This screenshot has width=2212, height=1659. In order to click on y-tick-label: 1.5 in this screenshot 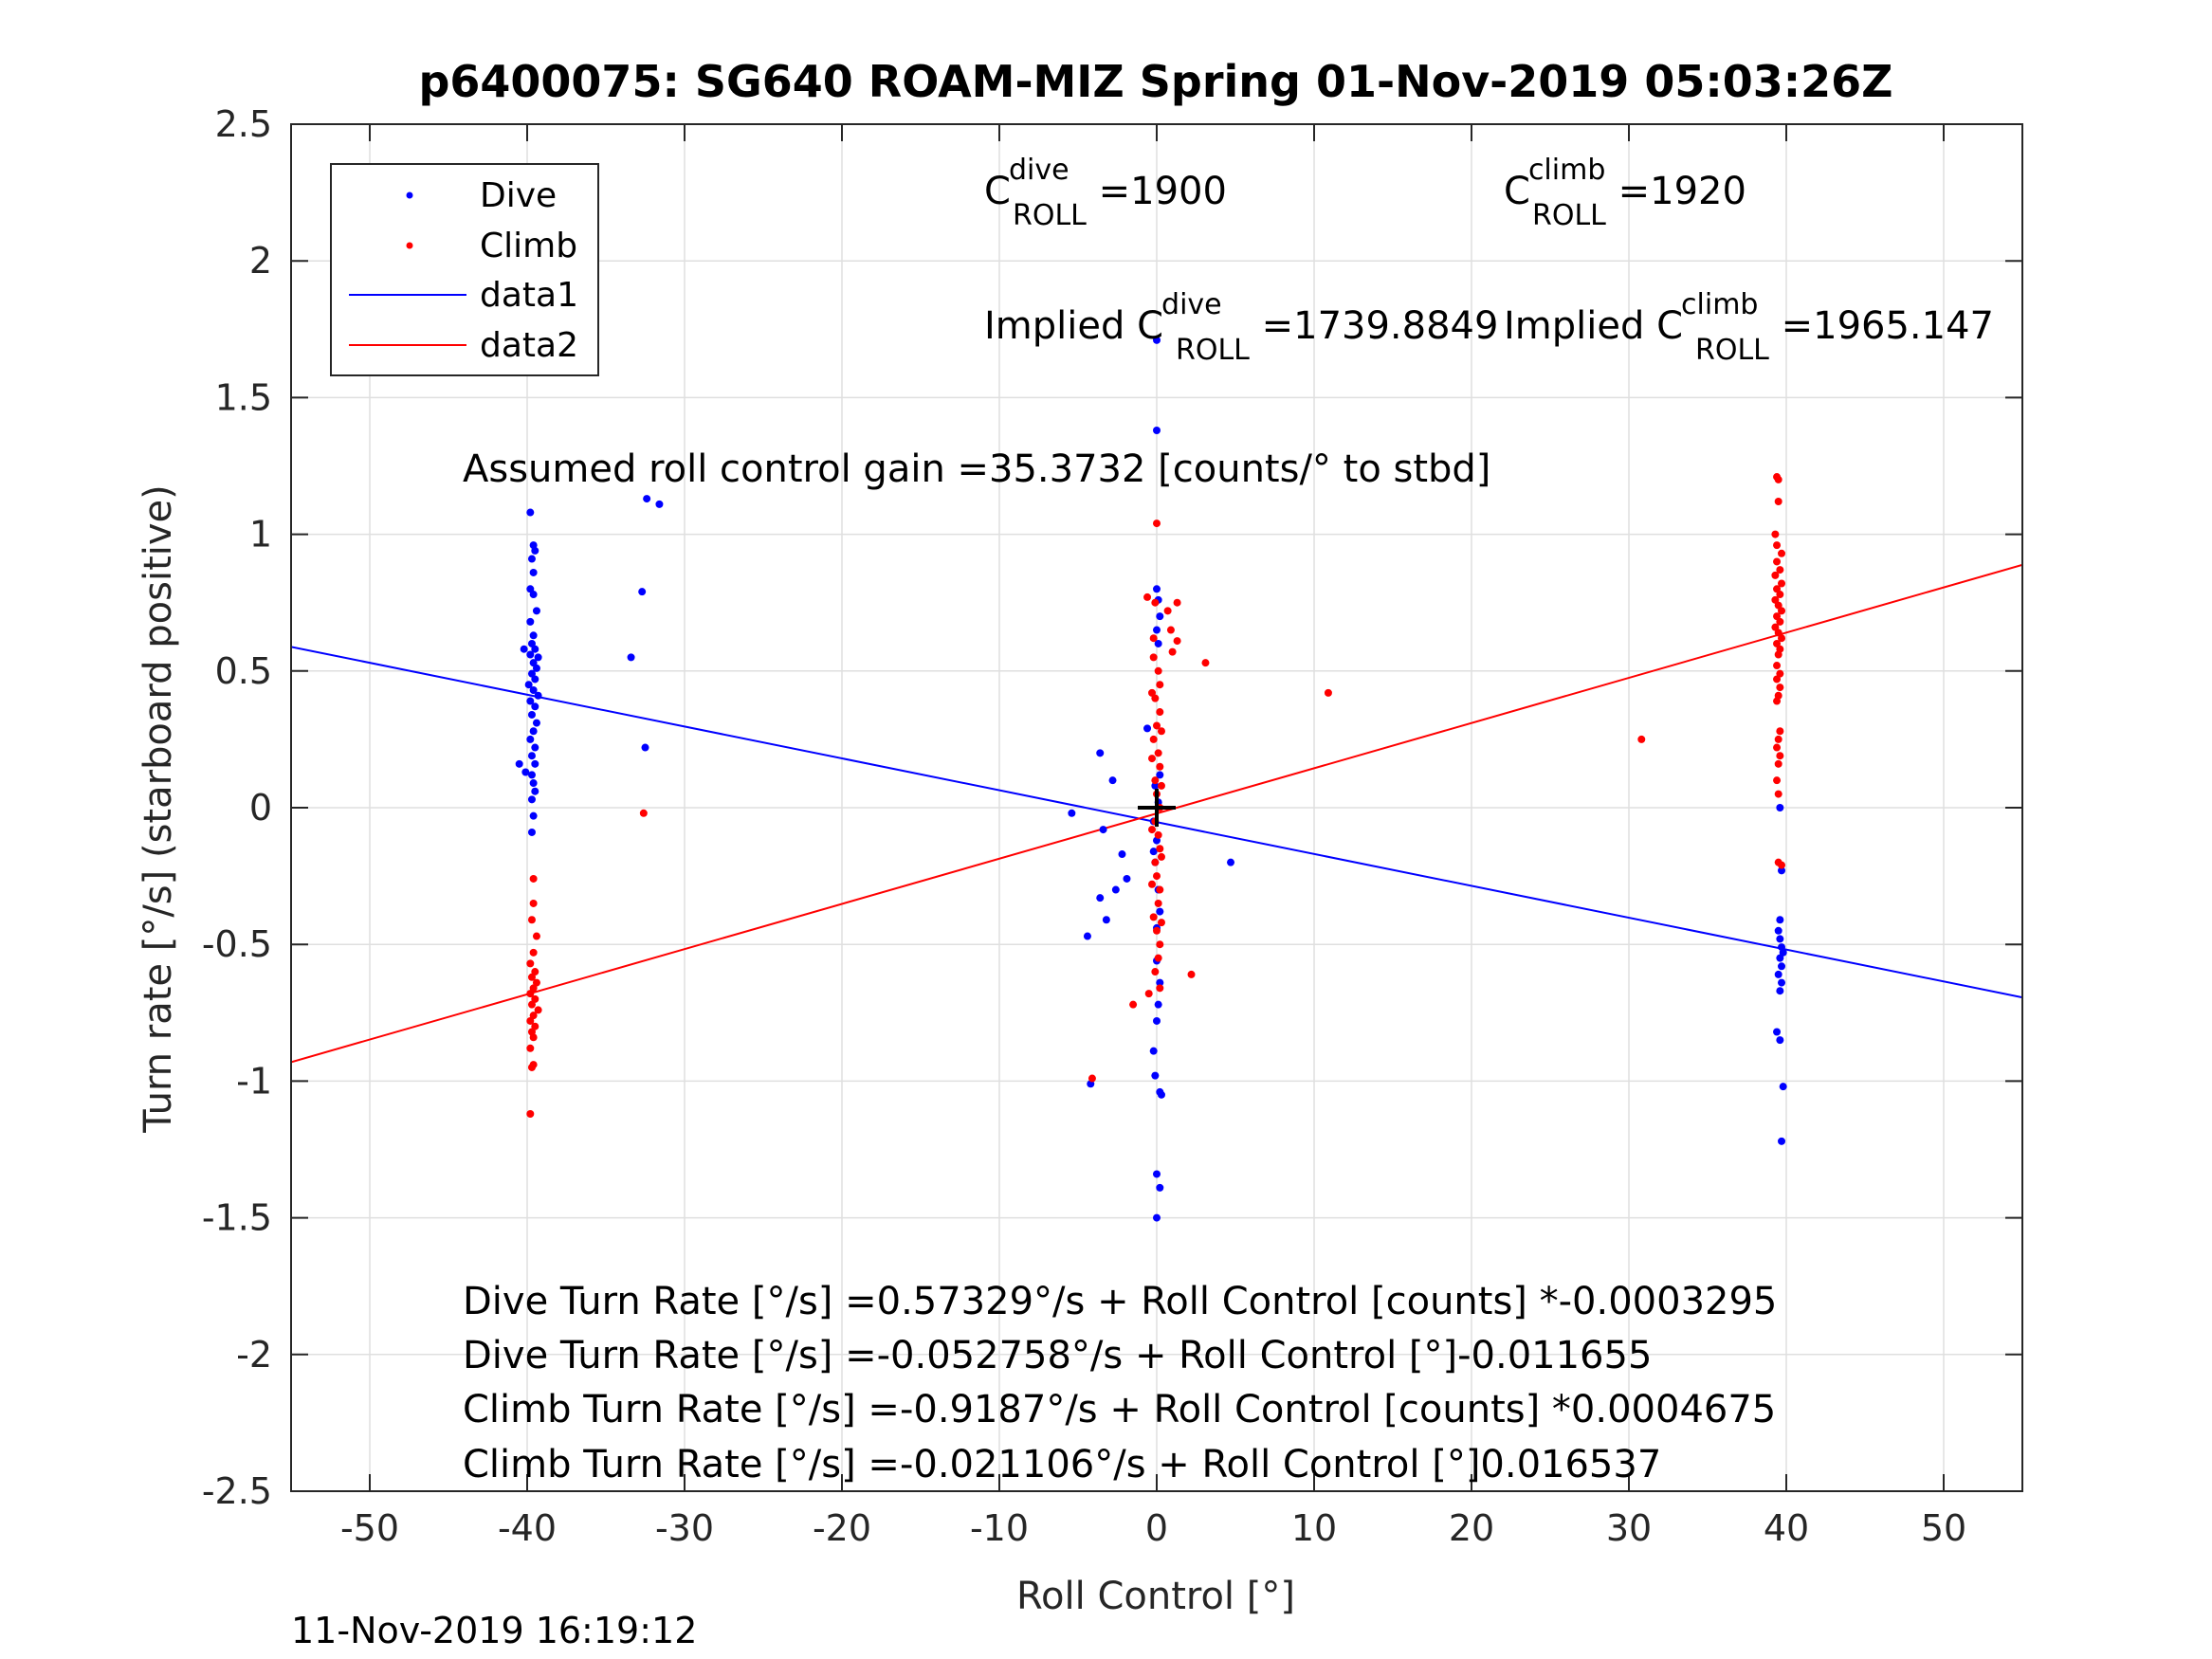, I will do `click(243, 397)`.